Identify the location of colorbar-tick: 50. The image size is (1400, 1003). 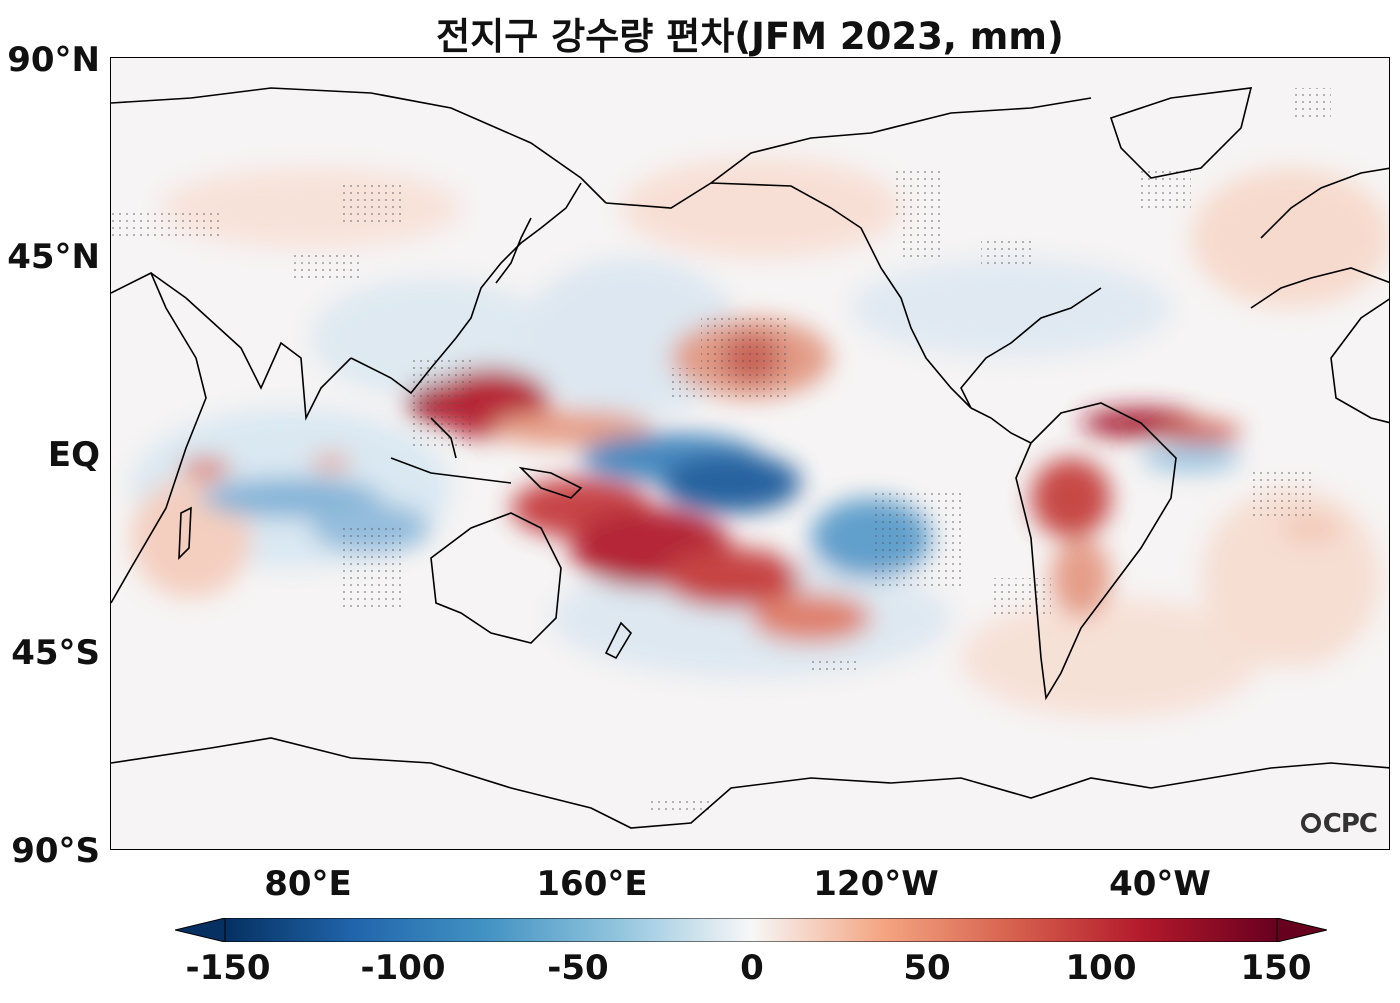
(927, 968).